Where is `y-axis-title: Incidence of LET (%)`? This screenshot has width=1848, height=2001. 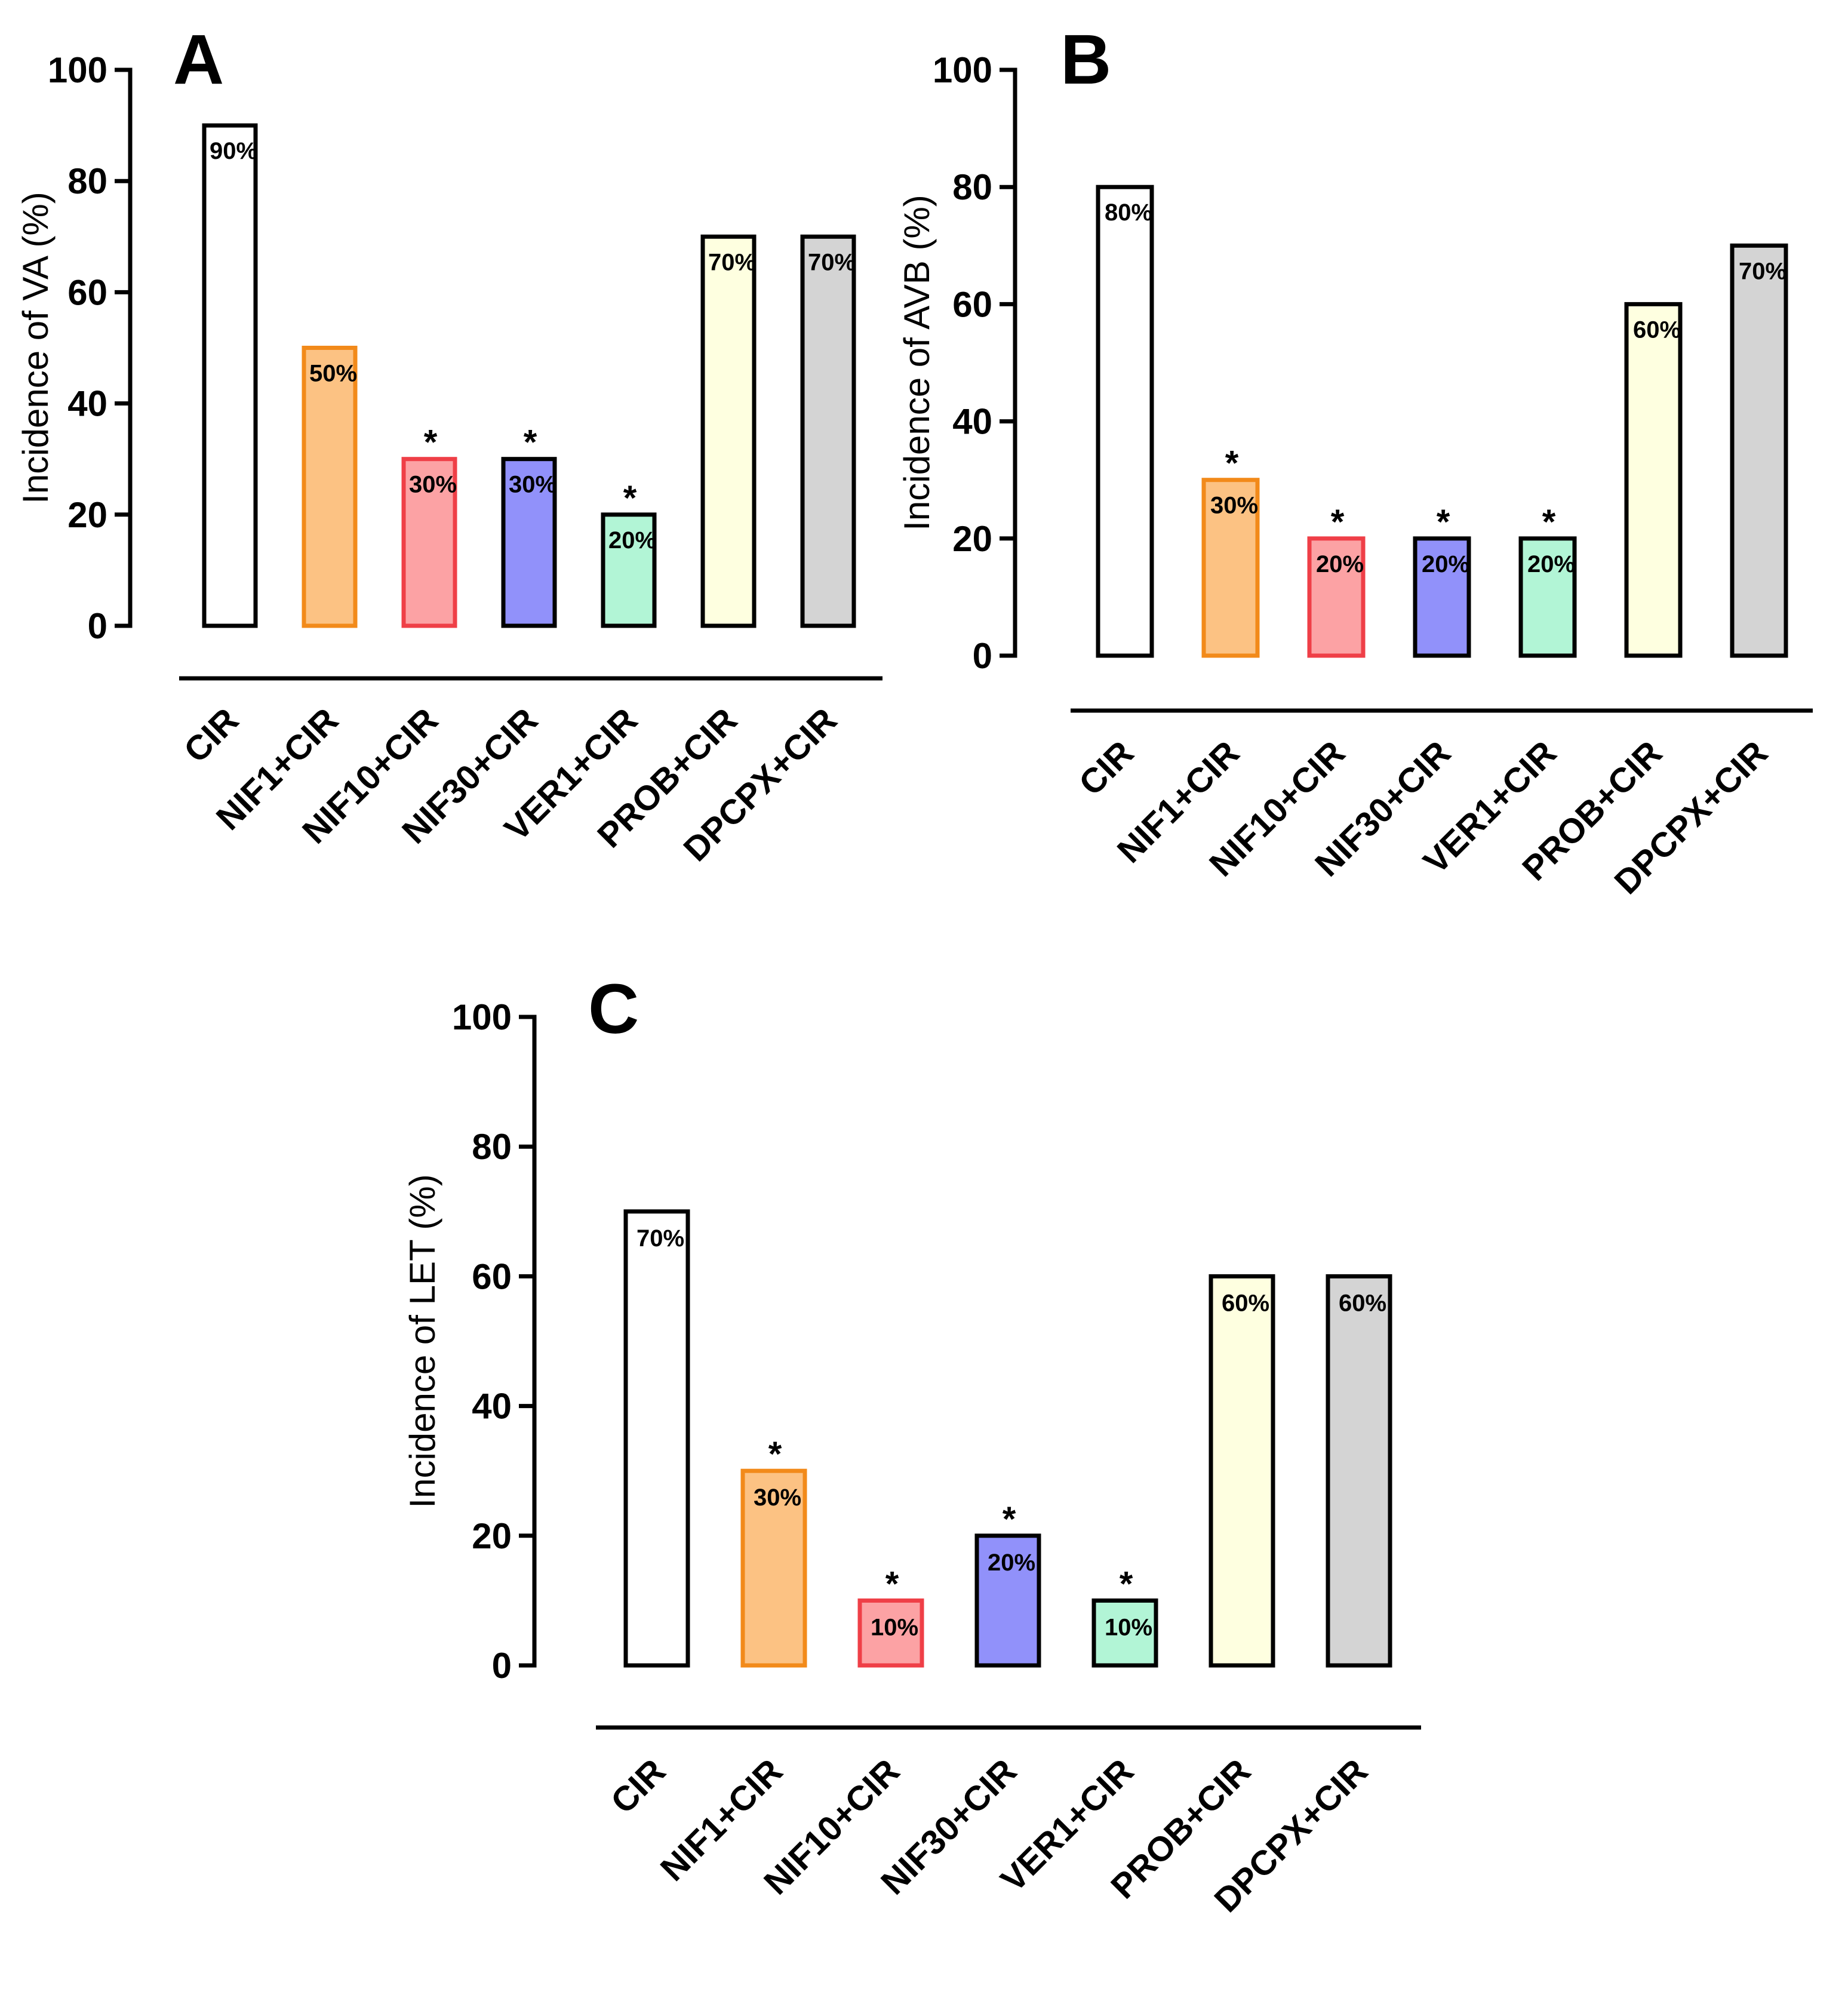 y-axis-title: Incidence of LET (%) is located at coordinates (422, 1341).